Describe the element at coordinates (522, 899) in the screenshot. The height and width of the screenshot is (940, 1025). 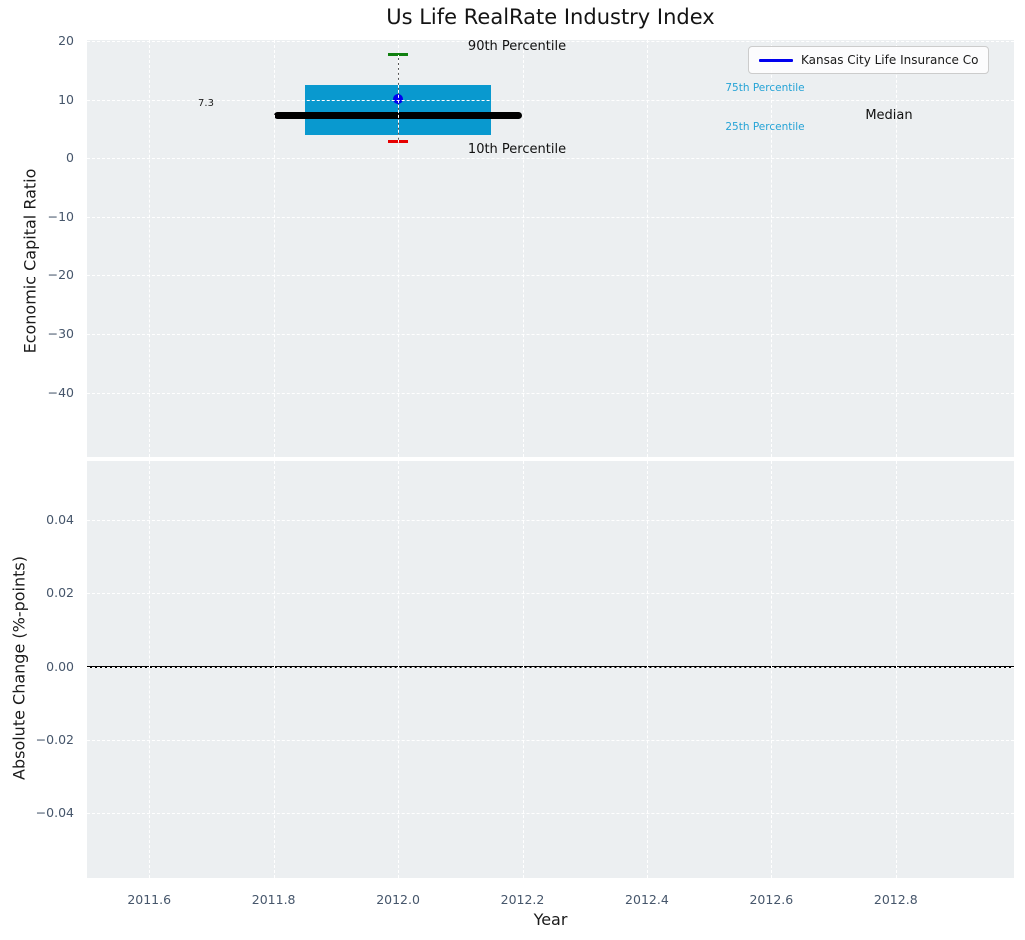
I see `x-tick-label: 2012.2` at that location.